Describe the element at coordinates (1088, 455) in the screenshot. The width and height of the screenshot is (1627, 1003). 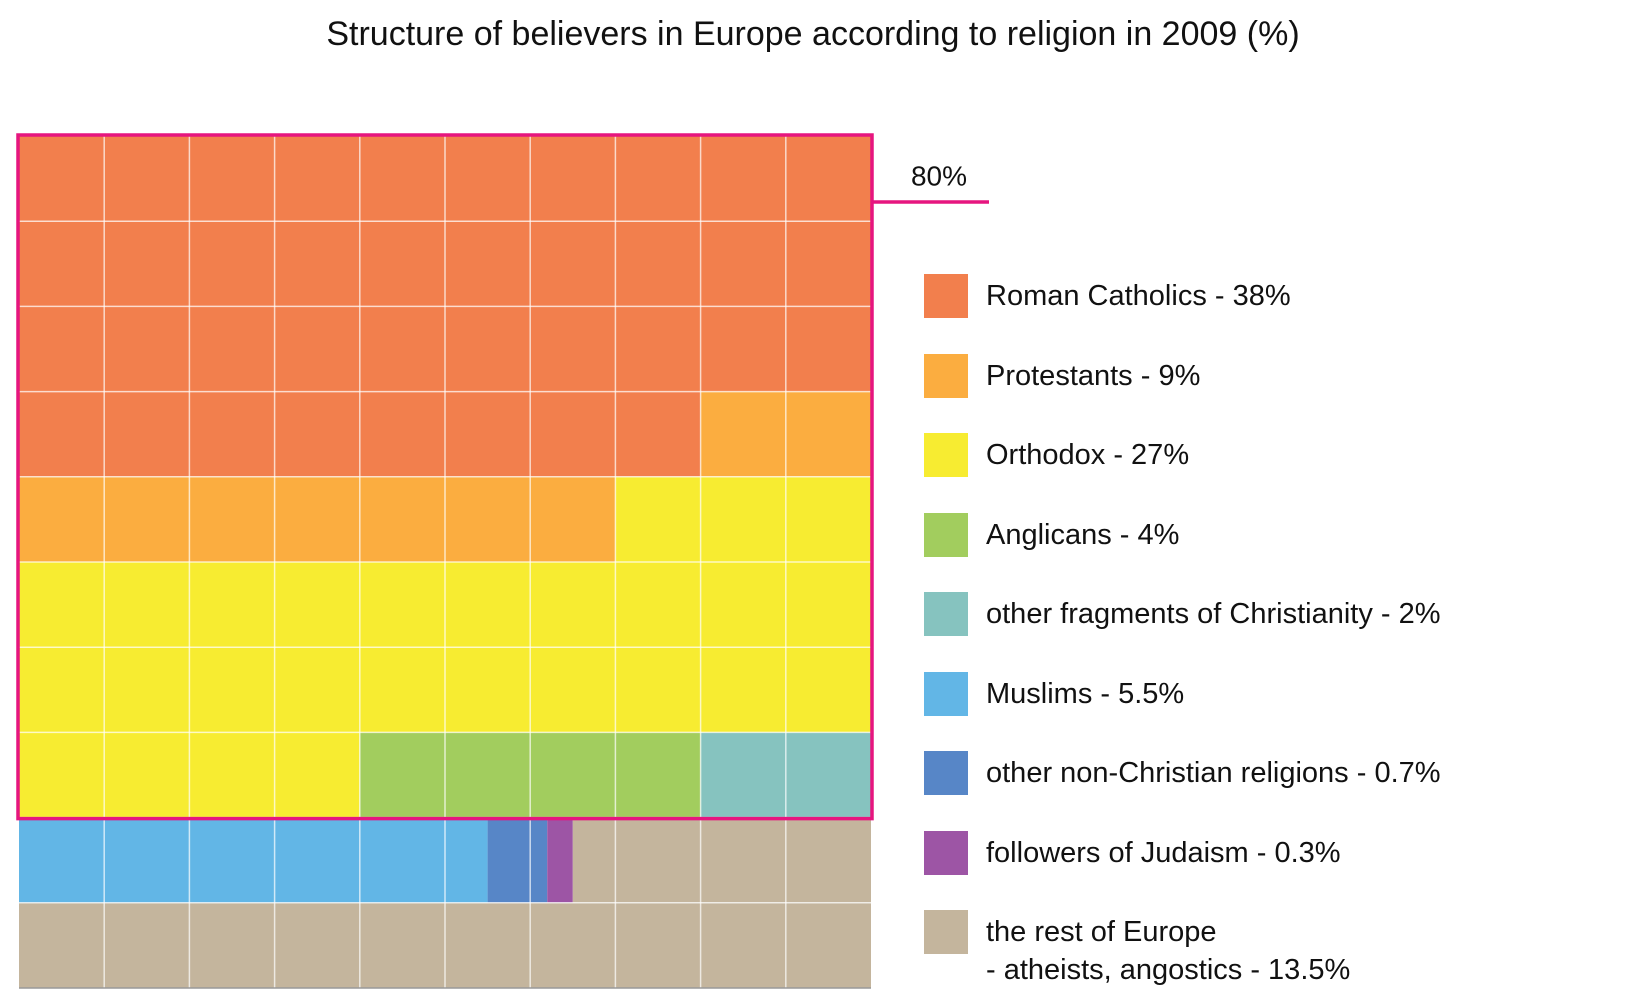
I see `legend-label: Orthodox - 27%` at that location.